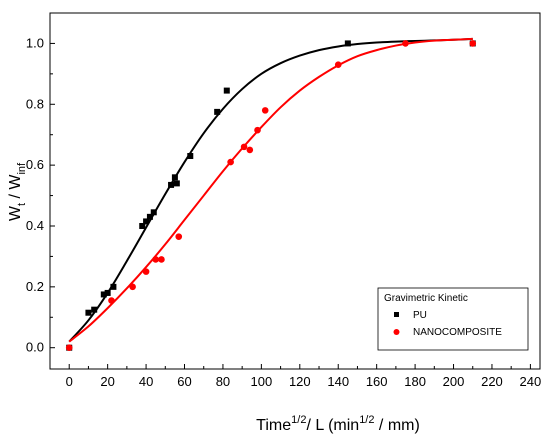  What do you see at coordinates (35, 164) in the screenshot?
I see `y-tick-label: 0.6` at bounding box center [35, 164].